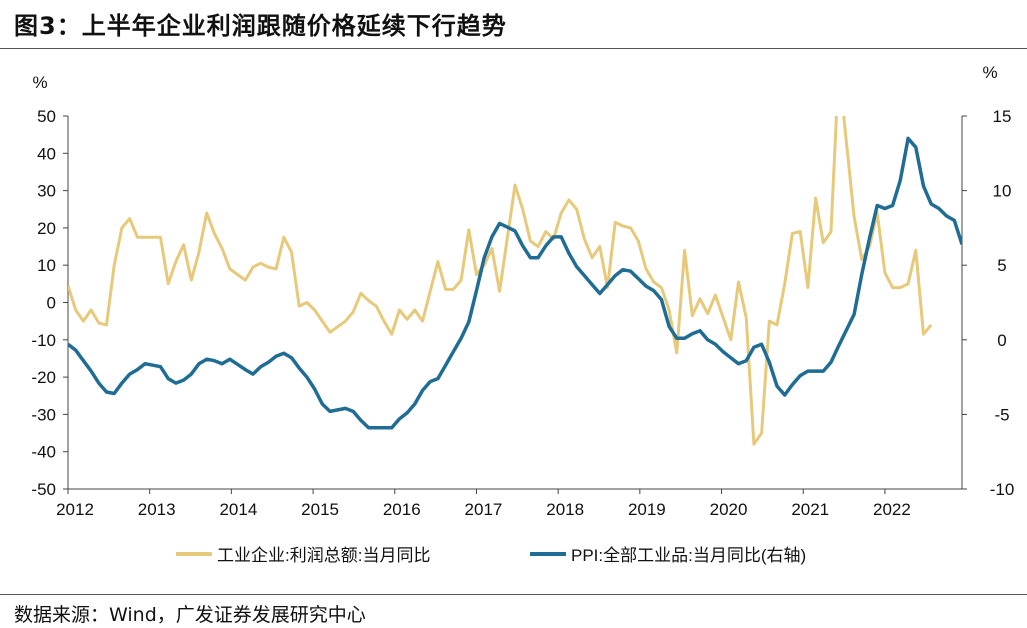 Image resolution: width=1027 pixels, height=628 pixels. What do you see at coordinates (238, 509) in the screenshot?
I see `x-tick-label: 2014` at bounding box center [238, 509].